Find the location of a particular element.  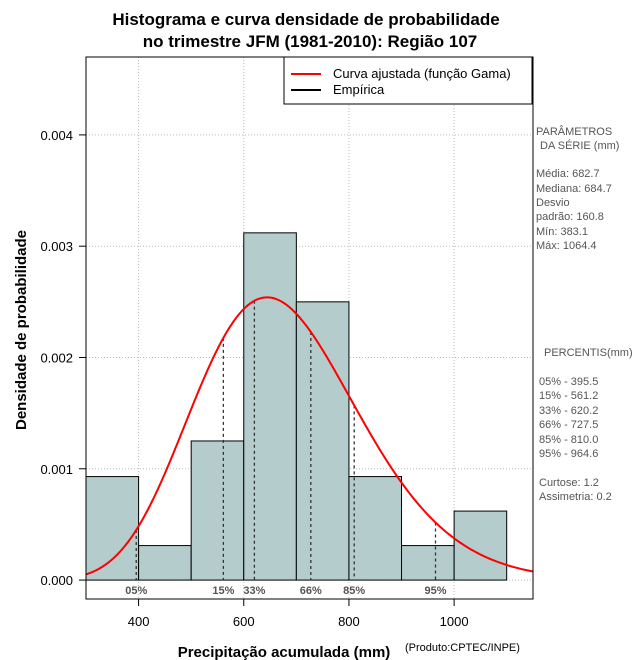

x-axis-label: Precipitação acumulada (mm) is located at coordinates (284, 652).